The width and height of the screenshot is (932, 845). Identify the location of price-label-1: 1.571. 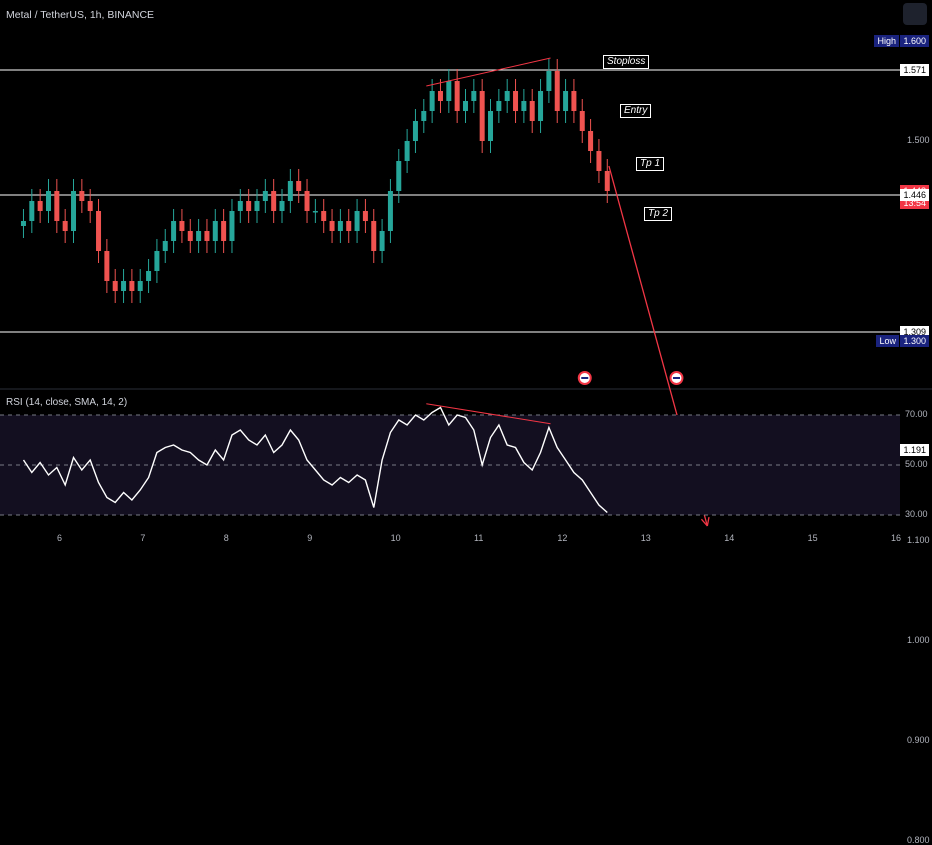
(914, 70).